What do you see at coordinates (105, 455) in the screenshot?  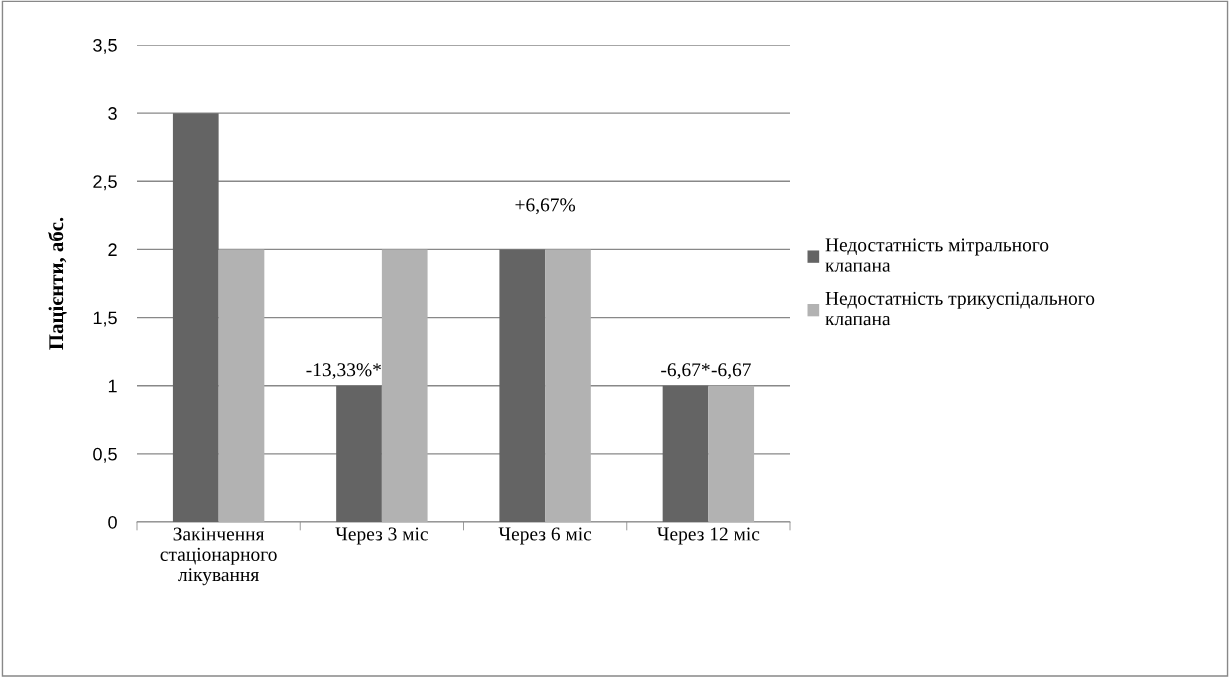 I see `y-tick-label: 0,5` at bounding box center [105, 455].